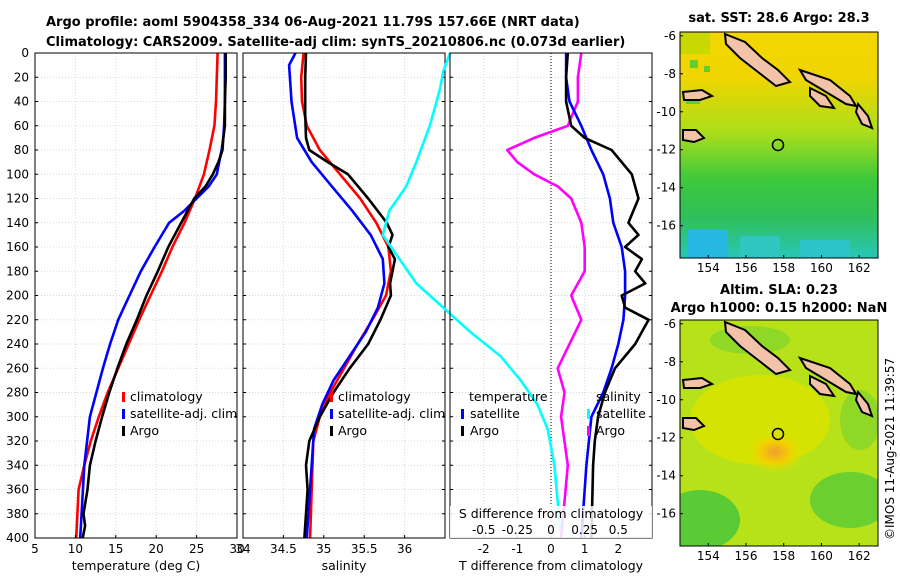  Describe the element at coordinates (17, 514) in the screenshot. I see `depth-tick-label: 380` at that location.